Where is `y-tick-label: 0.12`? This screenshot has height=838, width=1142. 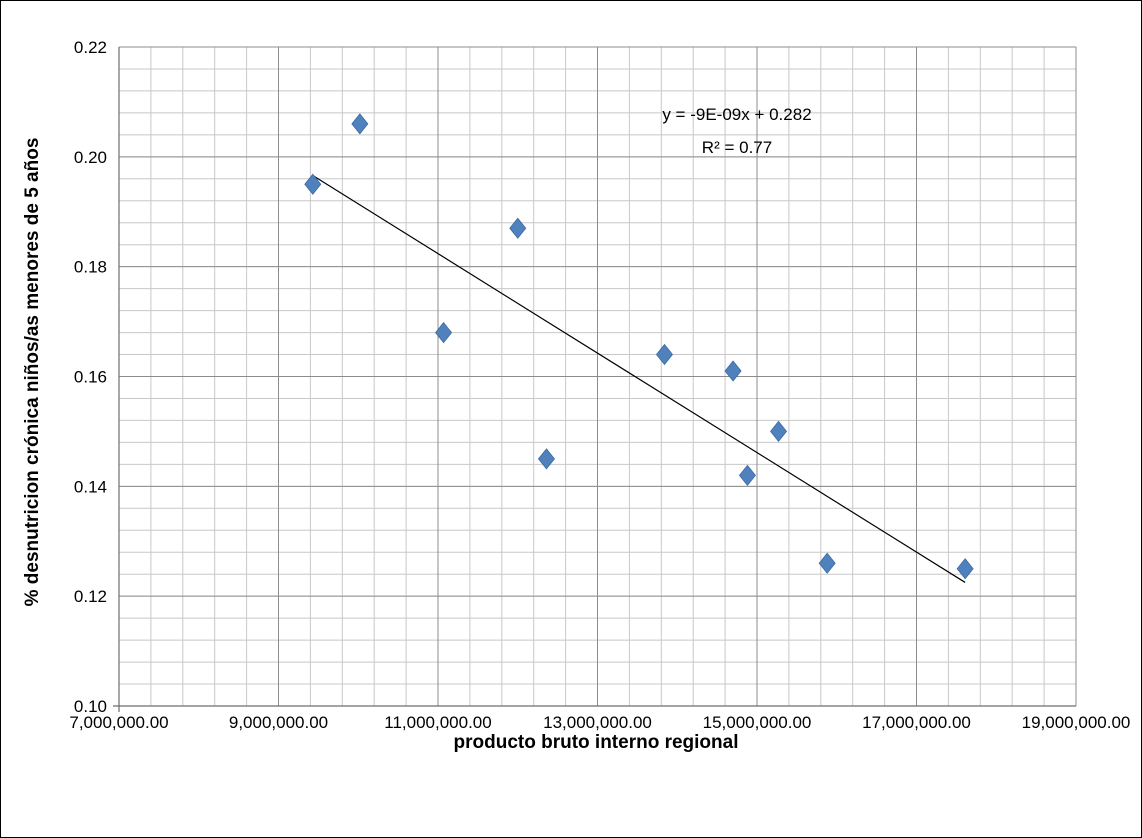
y-tick-label: 0.12 is located at coordinates (90, 596).